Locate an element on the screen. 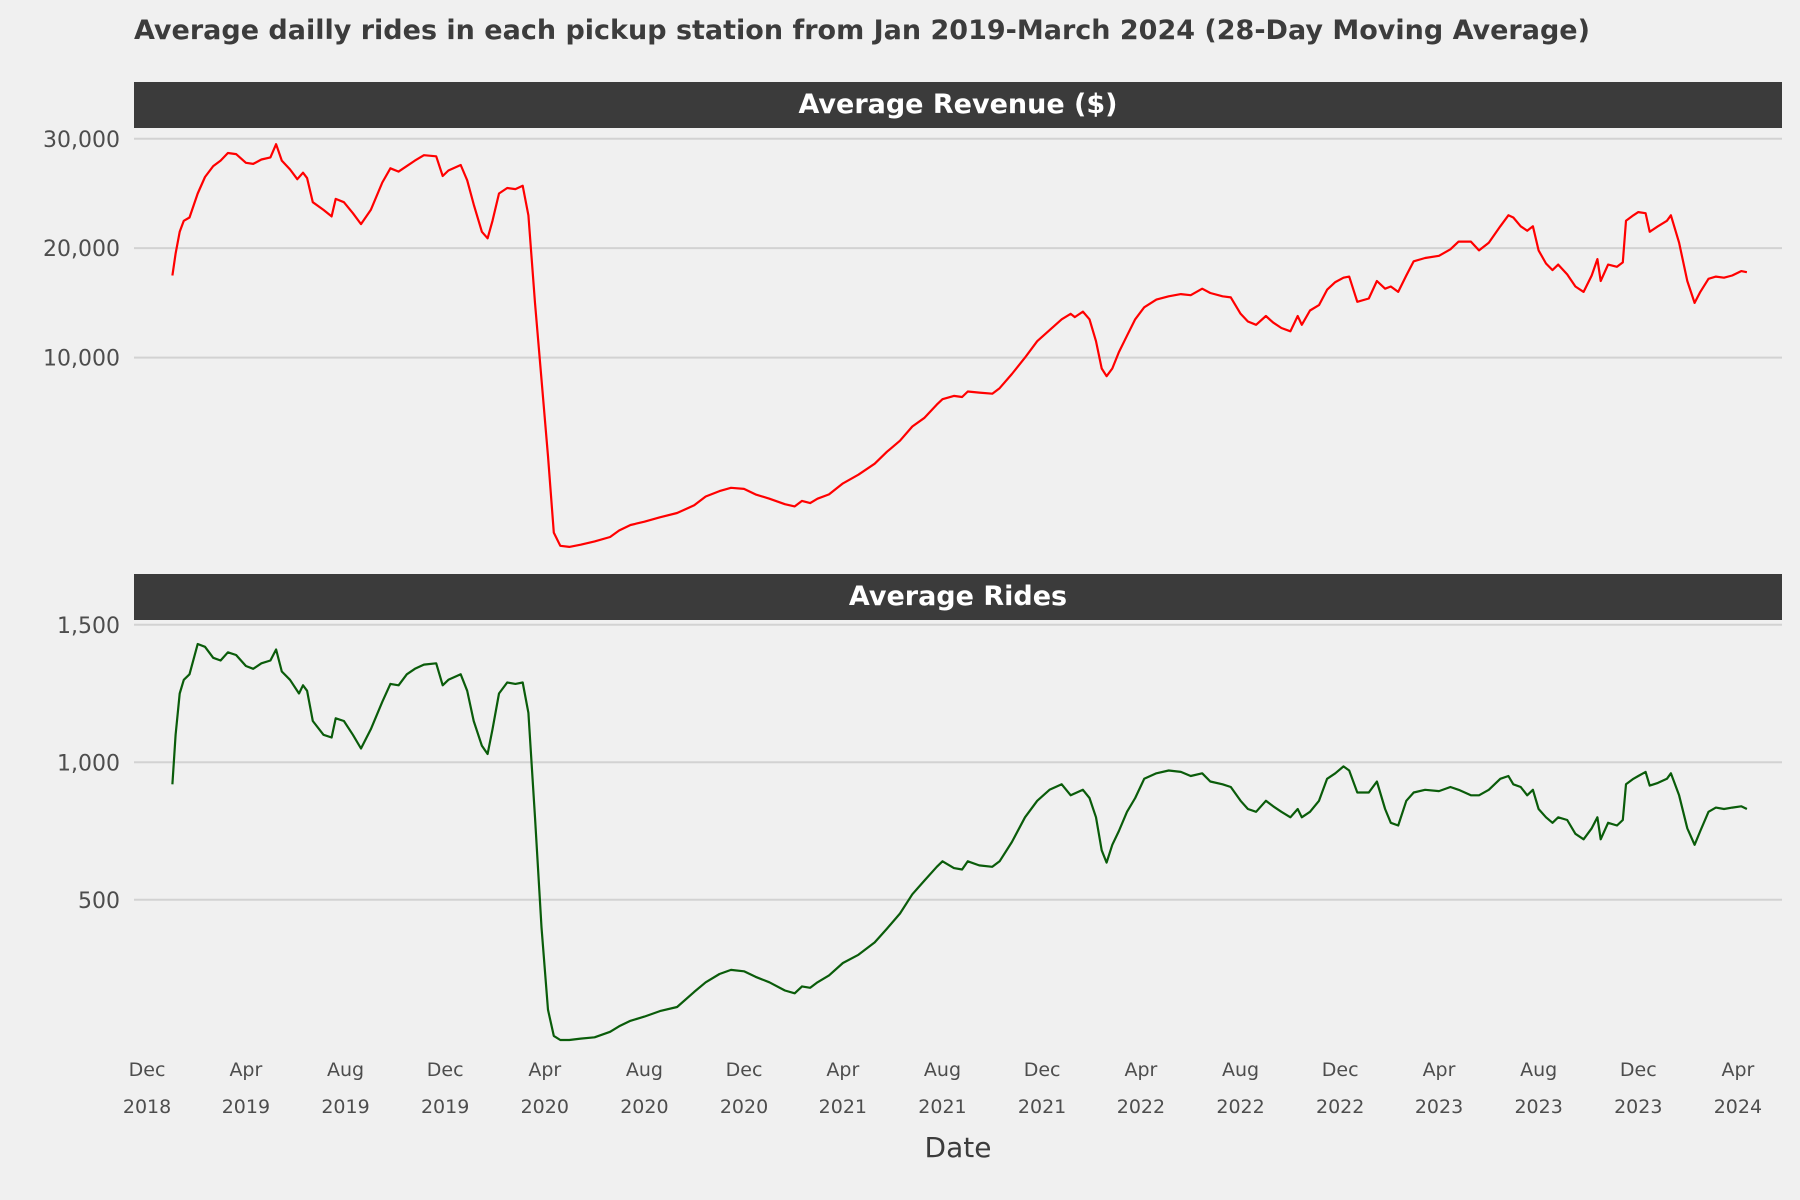  rides-strip-label: Average Rides is located at coordinates (958, 596).